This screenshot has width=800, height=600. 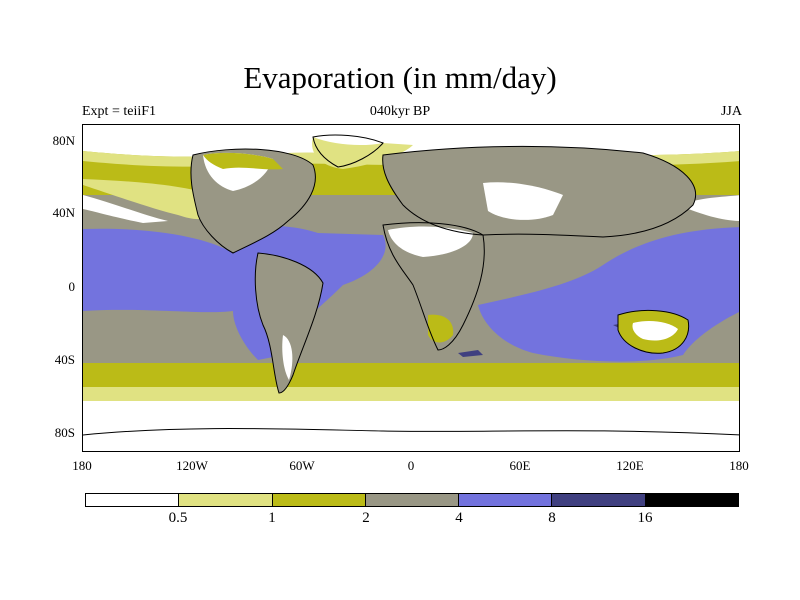 I want to click on land-central-asia-white, so click(x=523, y=201).